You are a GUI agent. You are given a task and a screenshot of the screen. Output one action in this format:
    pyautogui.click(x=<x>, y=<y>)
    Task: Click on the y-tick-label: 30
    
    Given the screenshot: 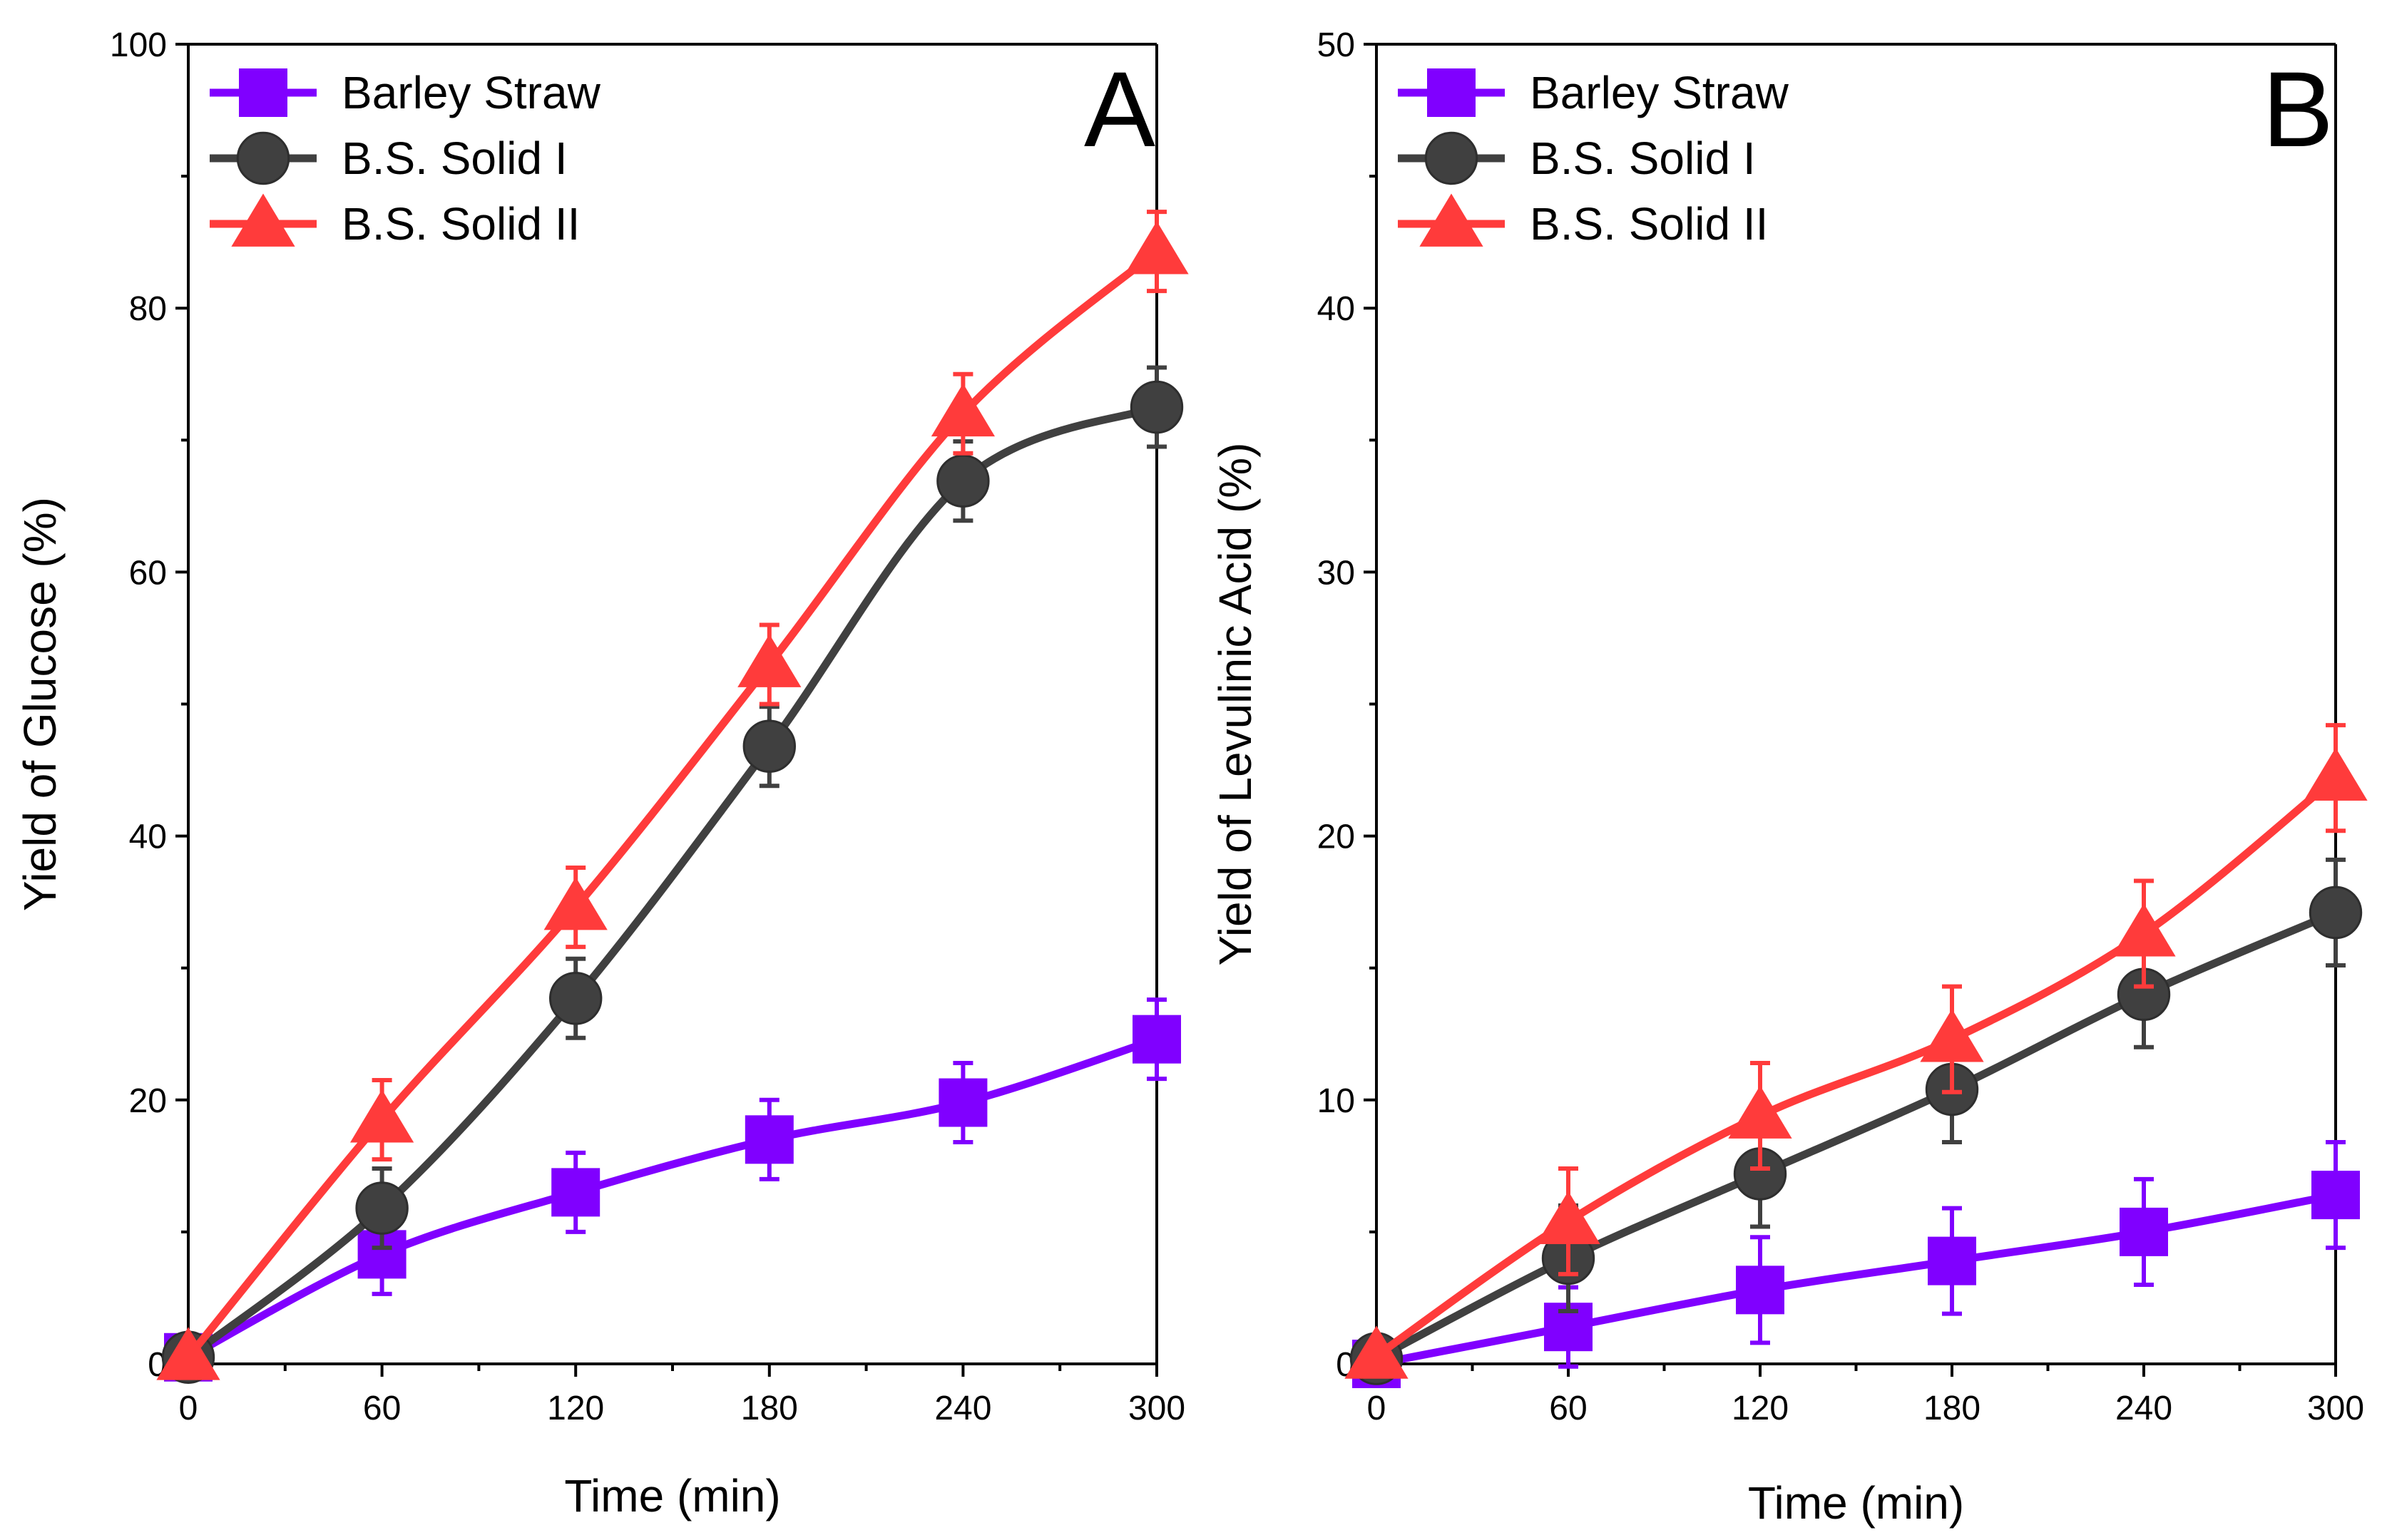 What is the action you would take?
    pyautogui.click(x=1336, y=573)
    